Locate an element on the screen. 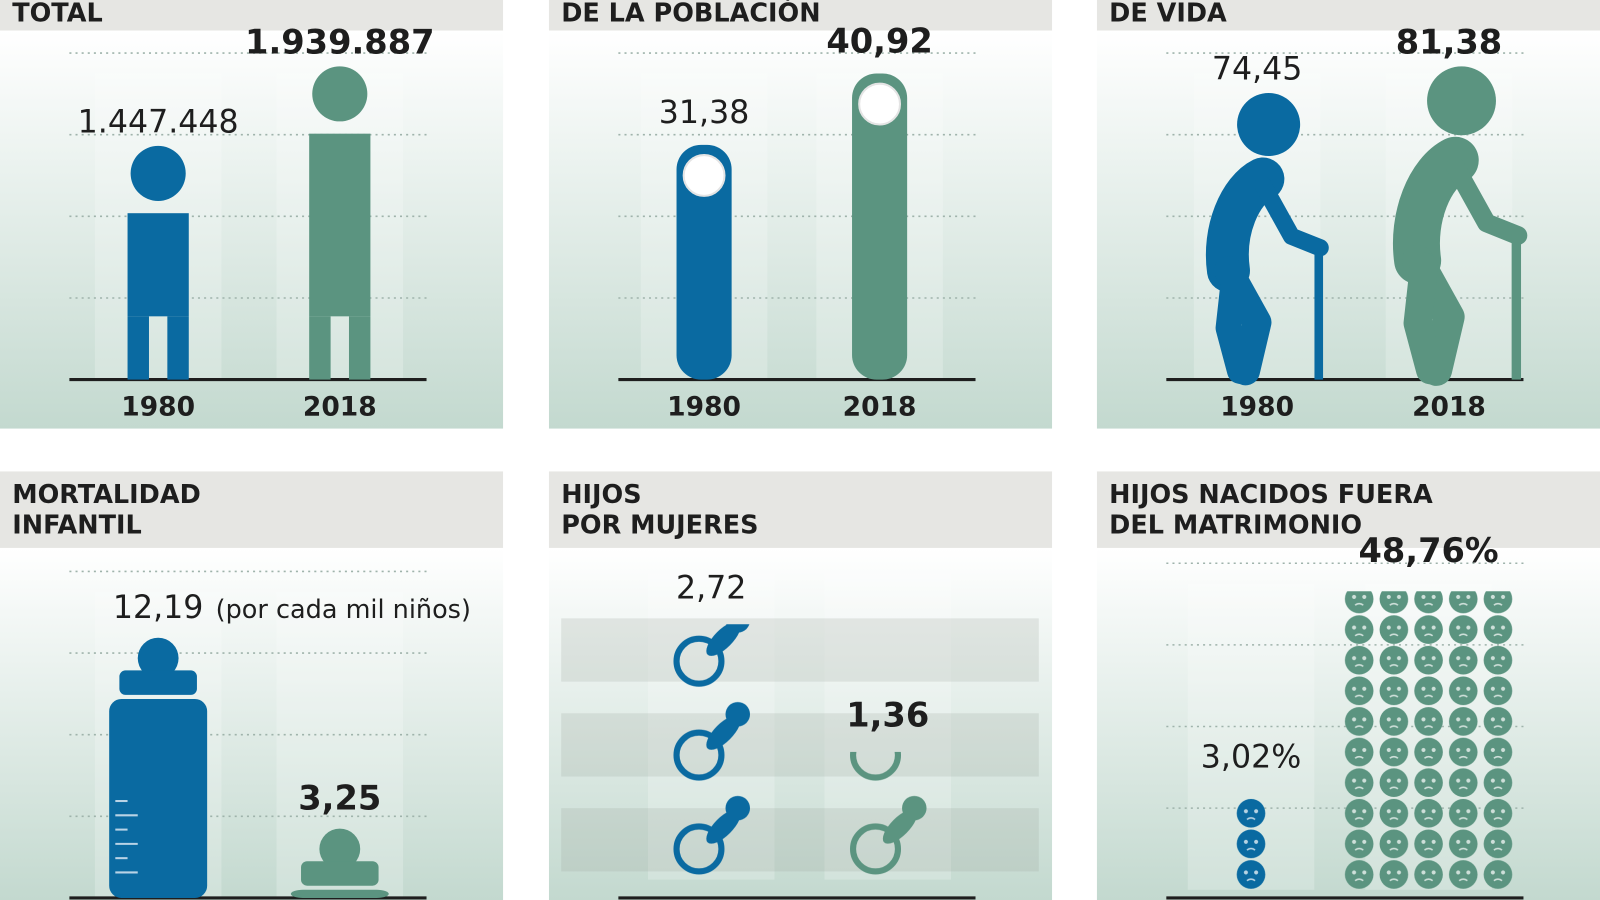  value-label: 48,76% is located at coordinates (1428, 550).